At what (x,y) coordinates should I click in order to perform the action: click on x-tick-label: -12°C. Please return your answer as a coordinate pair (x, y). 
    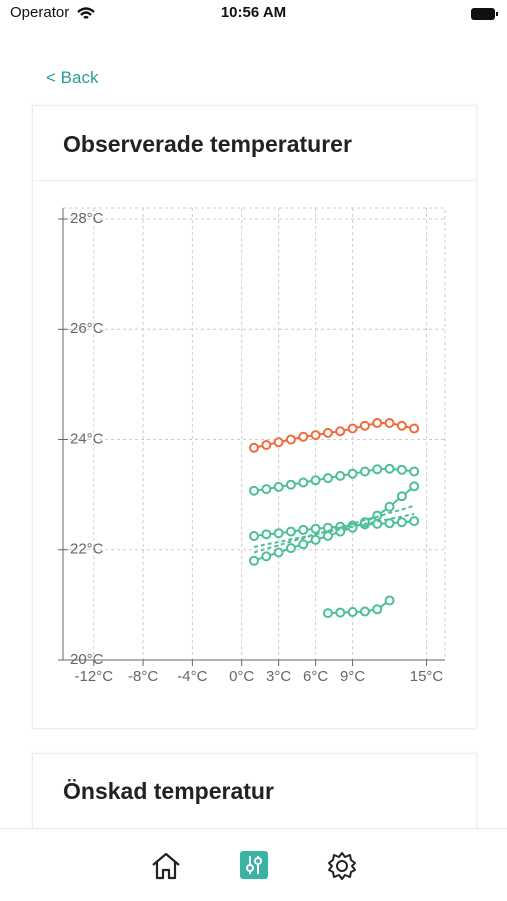
    Looking at the image, I should click on (94, 676).